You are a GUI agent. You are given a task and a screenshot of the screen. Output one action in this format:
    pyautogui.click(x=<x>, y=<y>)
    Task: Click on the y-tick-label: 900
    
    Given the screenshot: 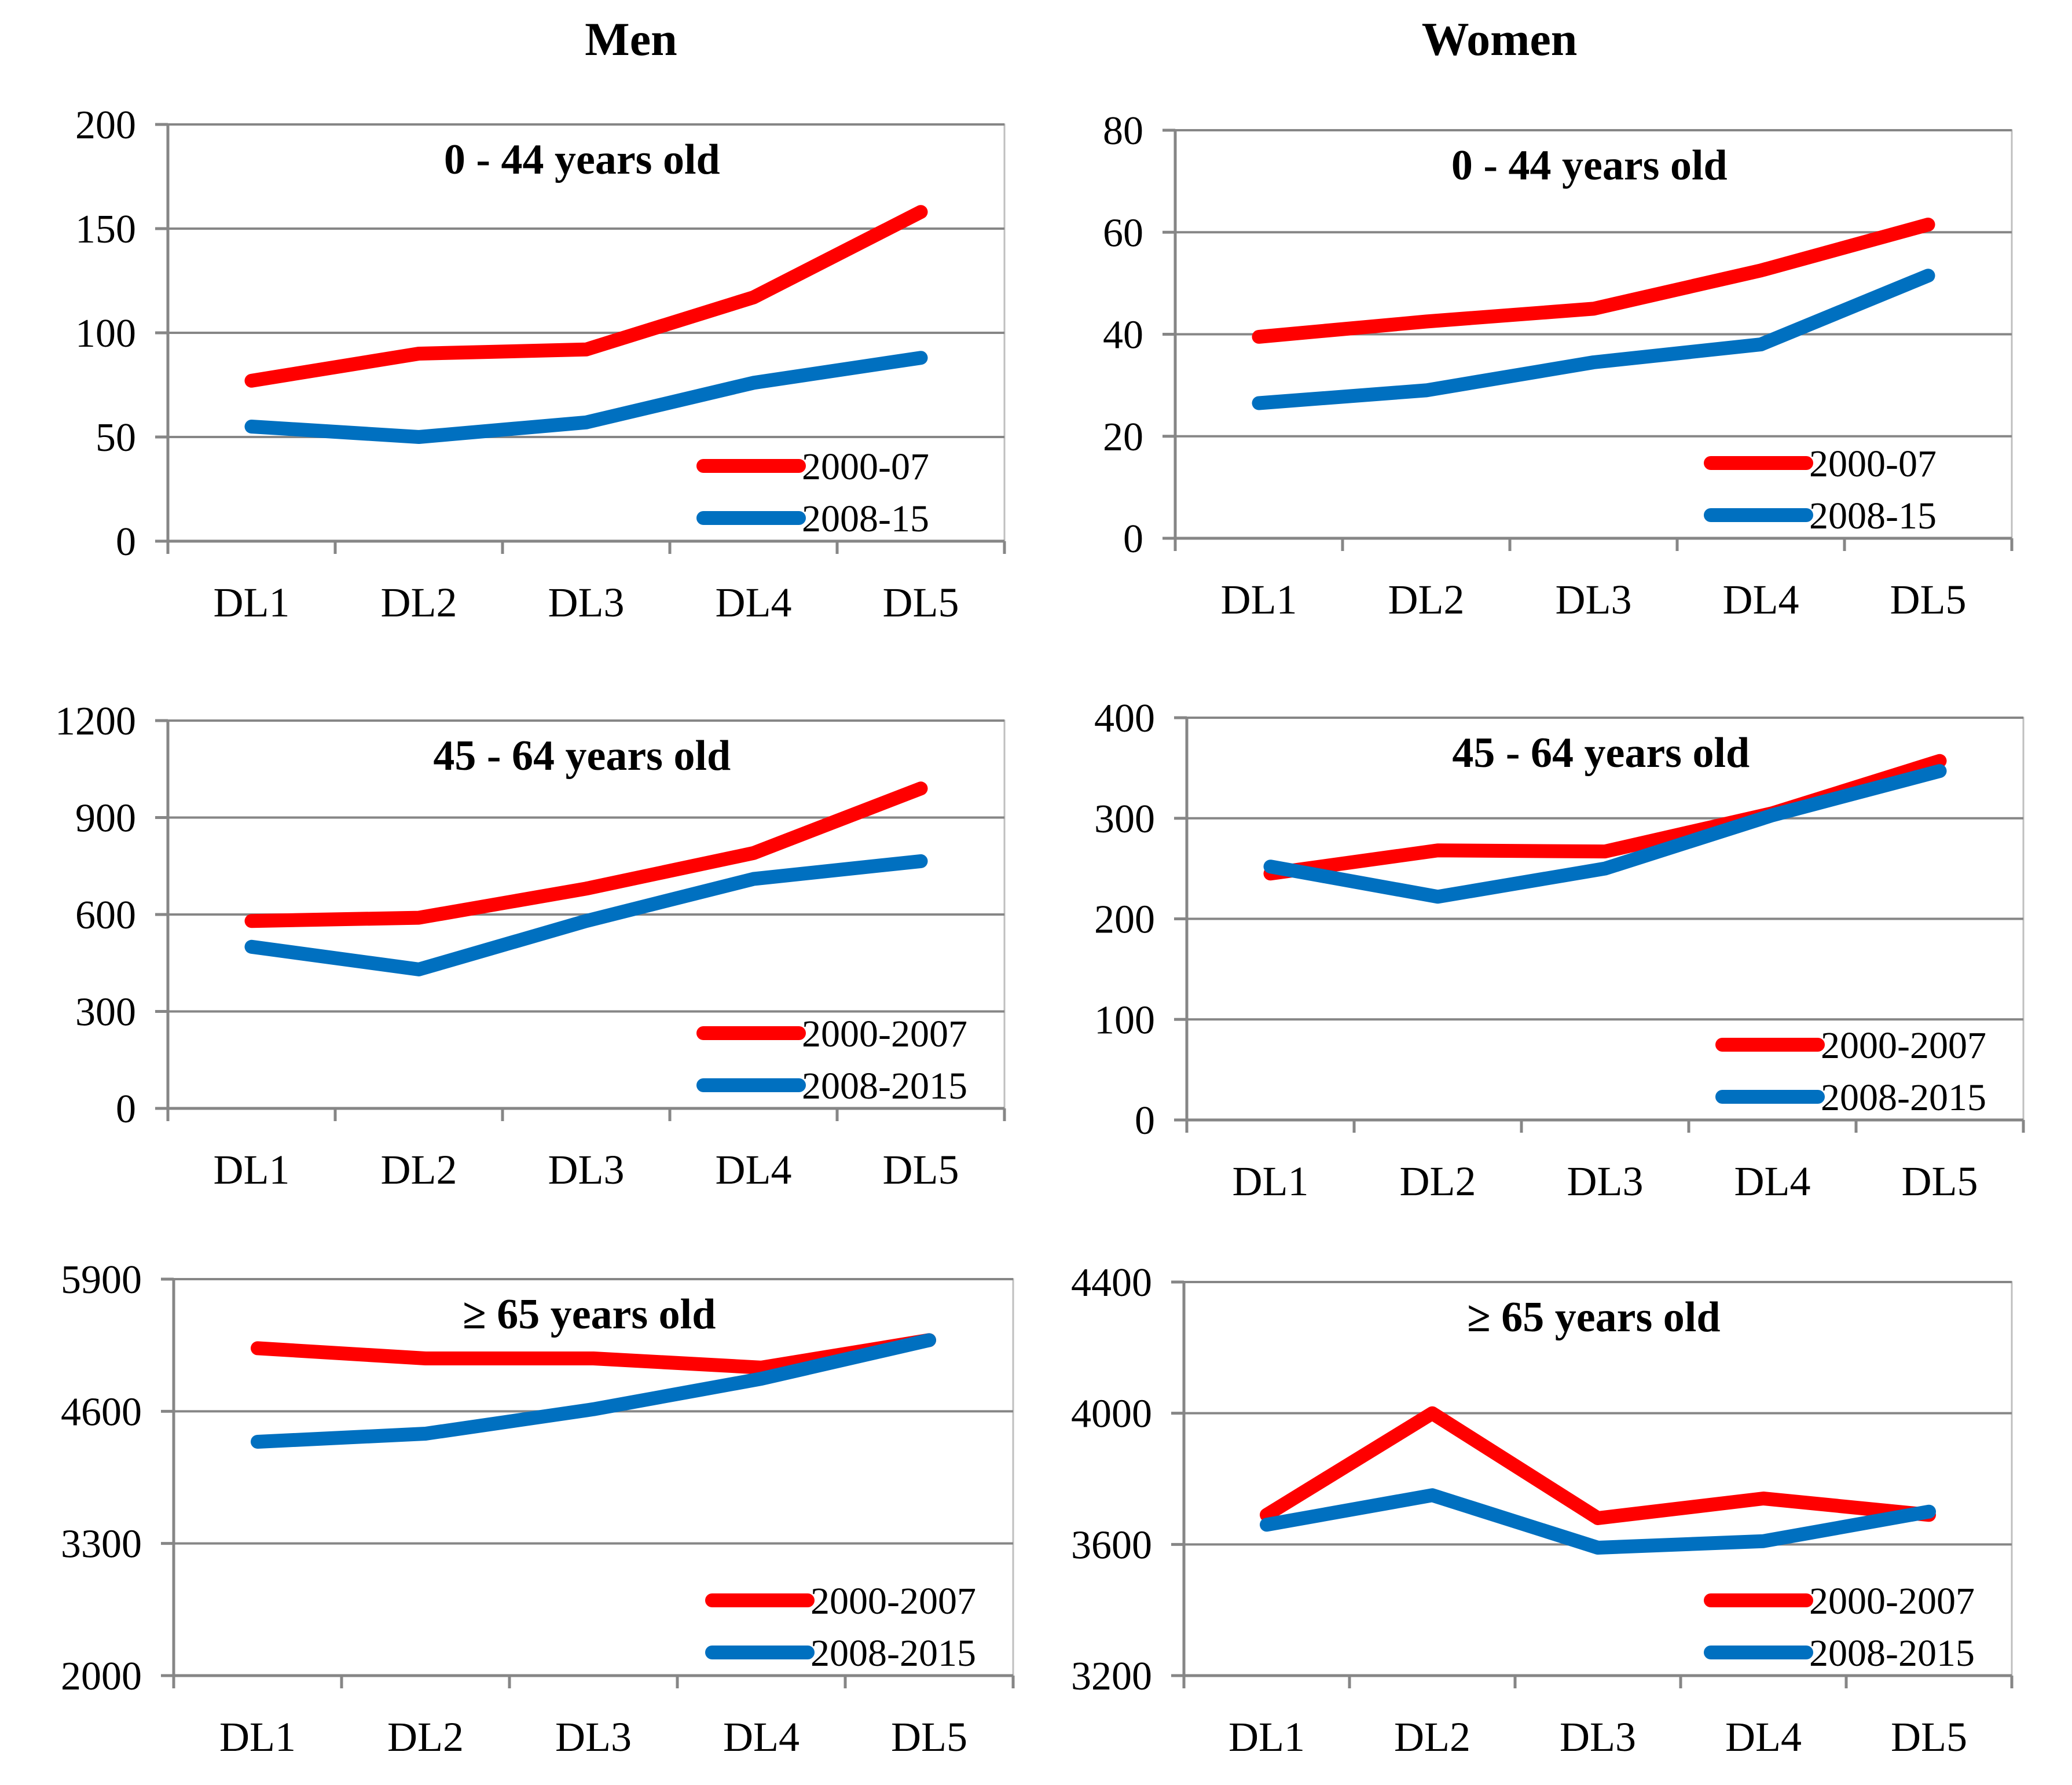 What is the action you would take?
    pyautogui.click(x=105, y=819)
    